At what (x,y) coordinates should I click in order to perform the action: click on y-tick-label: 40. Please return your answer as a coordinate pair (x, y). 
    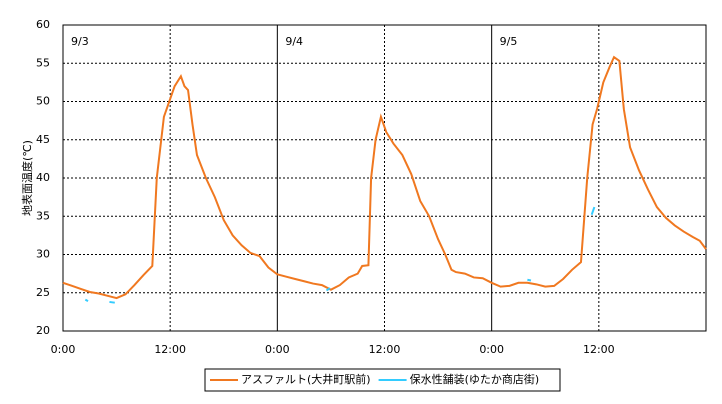
    Looking at the image, I should click on (43, 177).